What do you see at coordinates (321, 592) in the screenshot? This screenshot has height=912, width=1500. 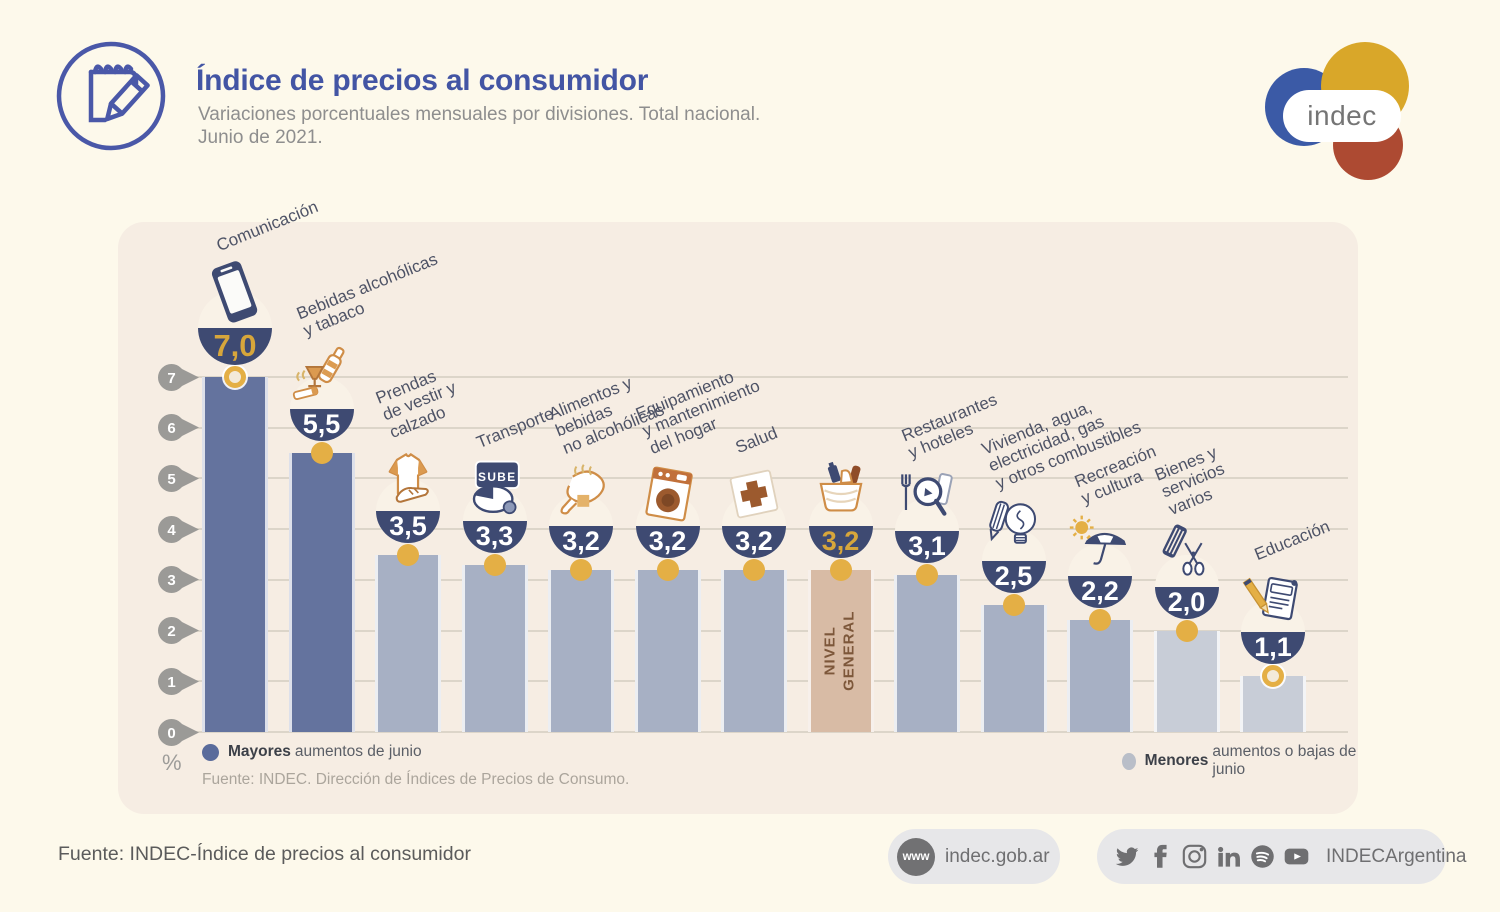 I see `bar-bebidas-alcoholicas-y-tabaco` at bounding box center [321, 592].